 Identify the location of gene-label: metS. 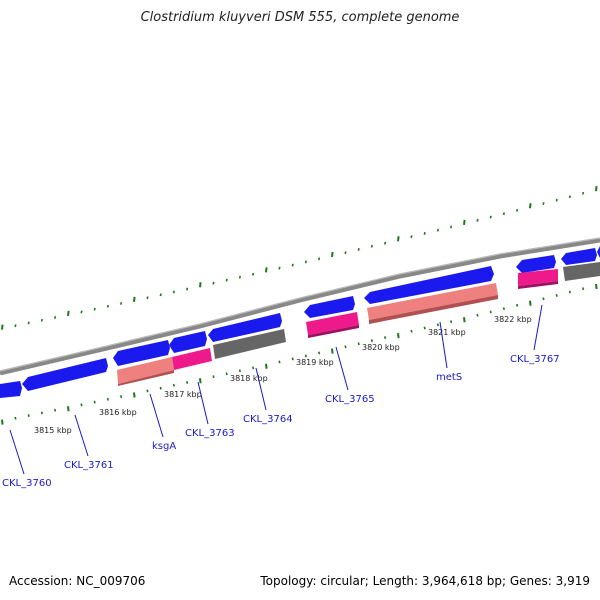
(449, 377).